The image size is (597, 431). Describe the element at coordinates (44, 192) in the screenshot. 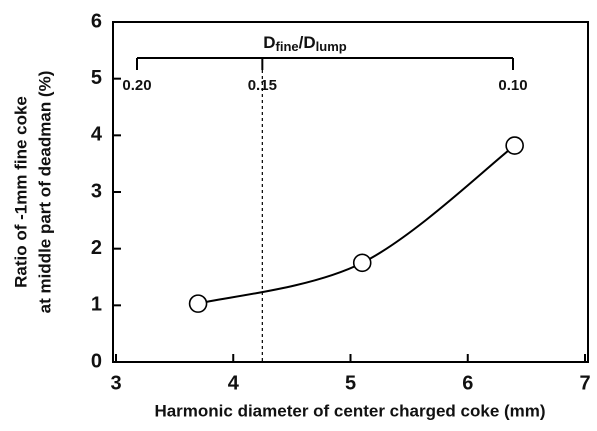

I see `y-axis-label: at middle part of deadman (%)` at that location.